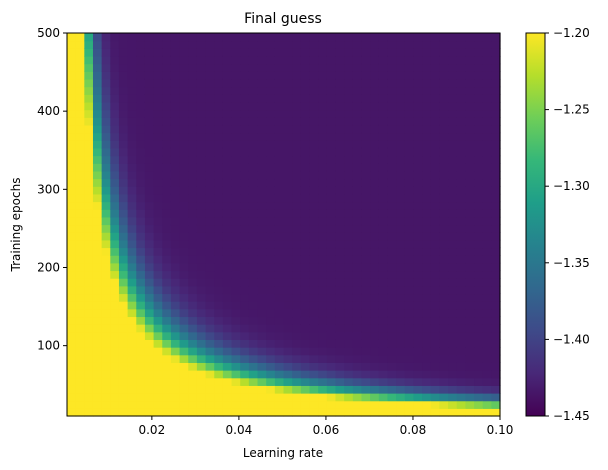  Describe the element at coordinates (239, 430) in the screenshot. I see `x-tick-label: 0.04` at that location.